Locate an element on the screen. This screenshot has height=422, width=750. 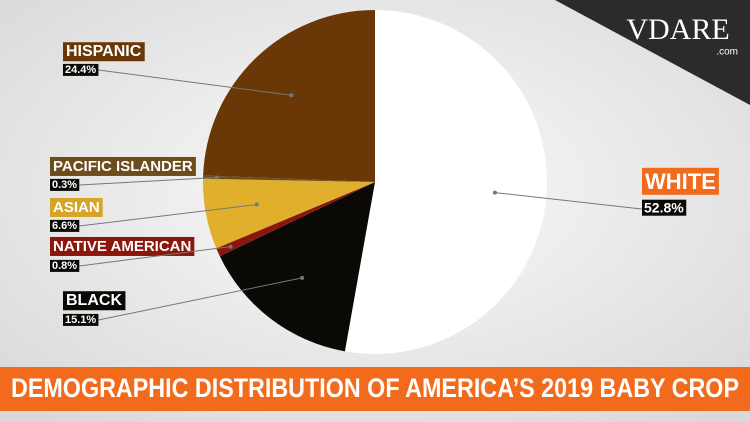
value-label: 0.3% is located at coordinates (64, 185).